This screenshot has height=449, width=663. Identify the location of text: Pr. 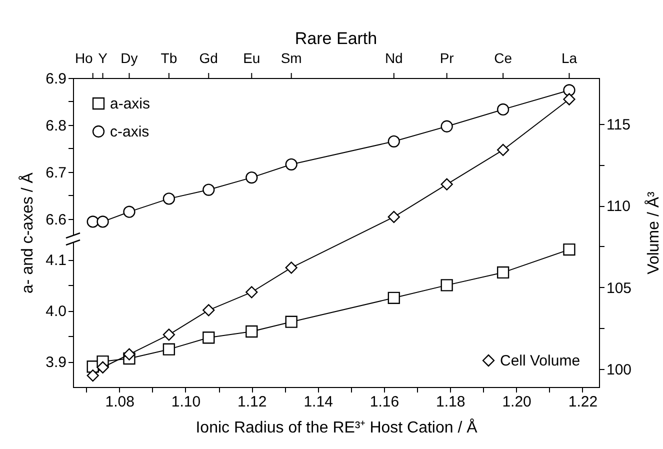
(447, 58).